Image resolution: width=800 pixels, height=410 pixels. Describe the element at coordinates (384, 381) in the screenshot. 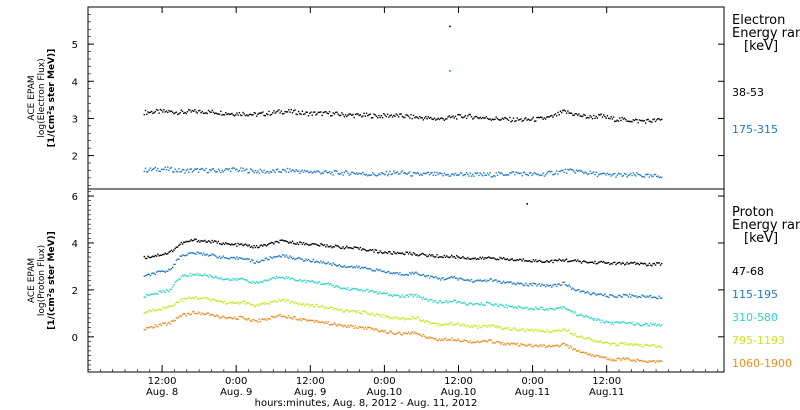

I see `x-tick-time: 0:00` at that location.